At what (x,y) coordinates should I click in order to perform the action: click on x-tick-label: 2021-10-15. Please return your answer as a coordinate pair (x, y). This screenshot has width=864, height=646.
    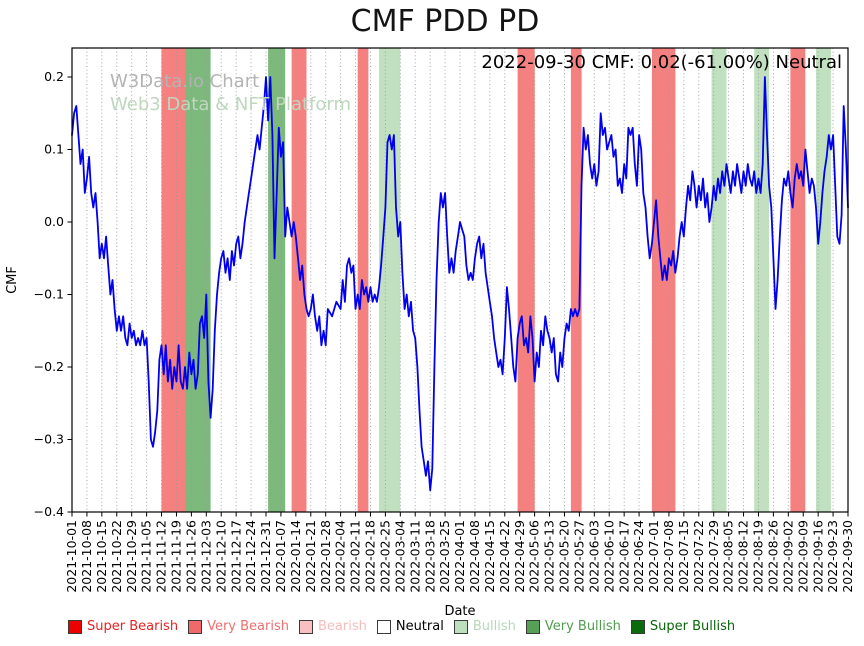
    Looking at the image, I should click on (101, 556).